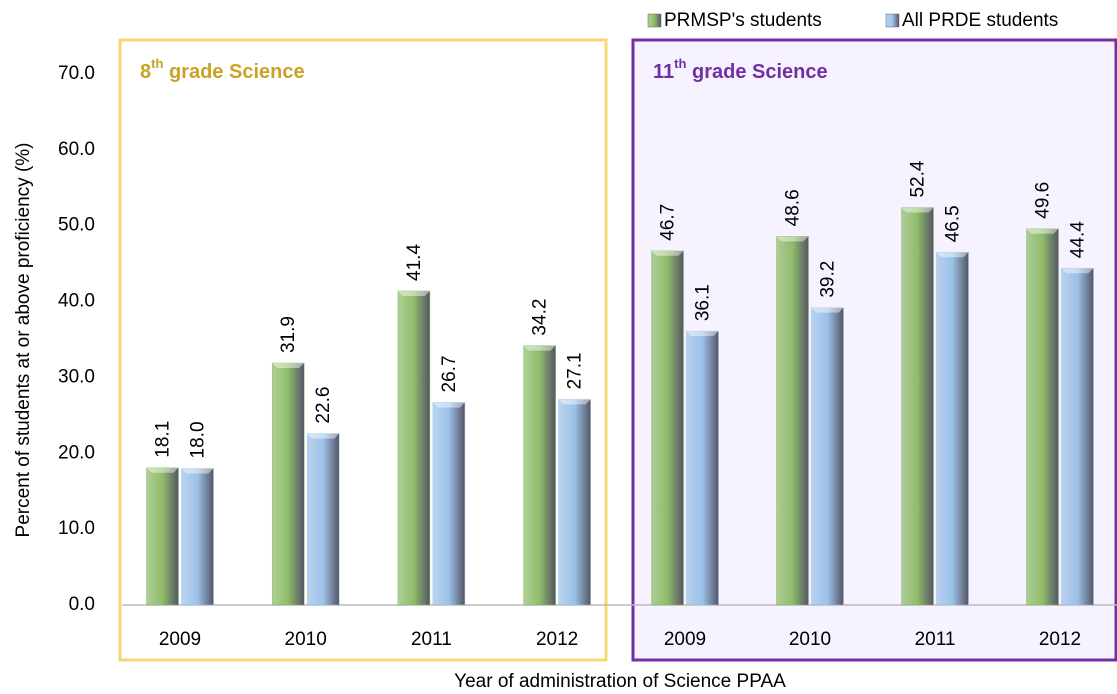  What do you see at coordinates (1078, 239) in the screenshot?
I see `data-label: 44.4` at bounding box center [1078, 239].